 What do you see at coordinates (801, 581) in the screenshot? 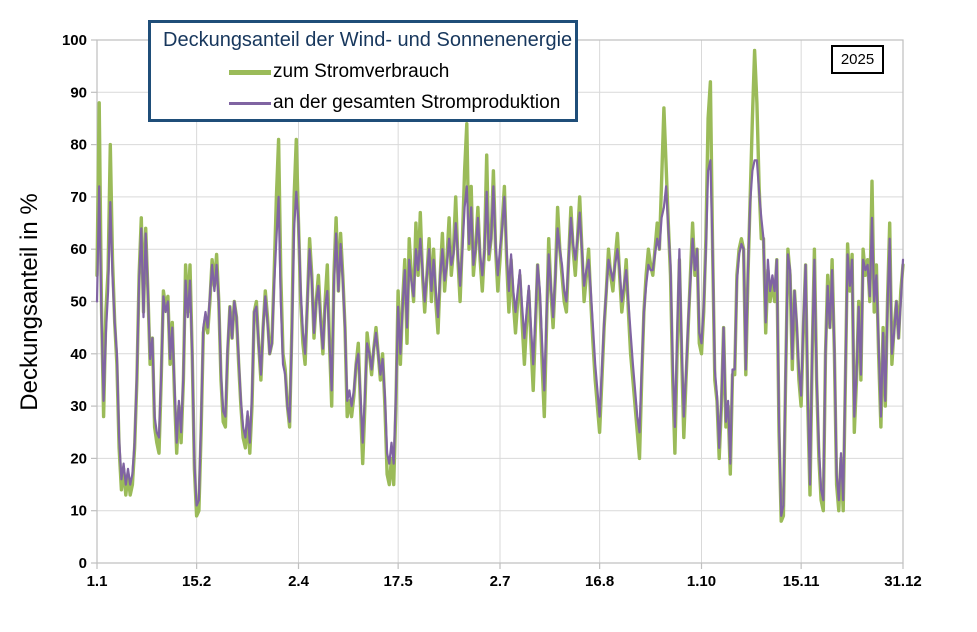
I see `x-tick-label: 15.11` at bounding box center [801, 581].